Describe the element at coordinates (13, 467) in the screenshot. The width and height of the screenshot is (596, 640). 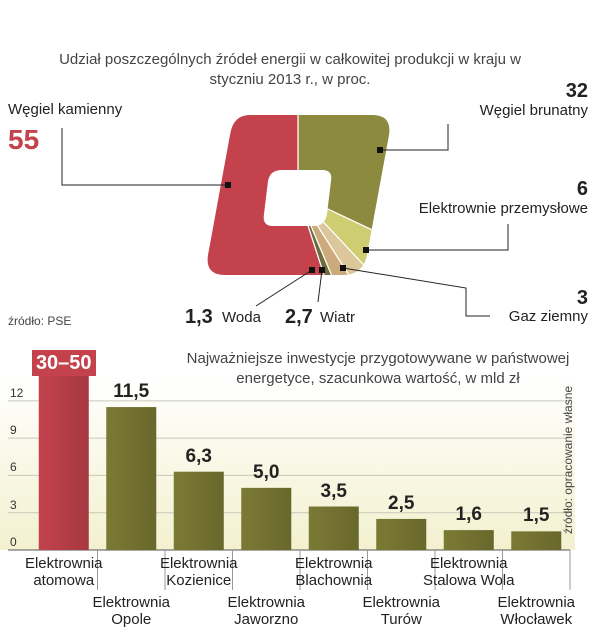
I see `y-tick-label: 6` at that location.